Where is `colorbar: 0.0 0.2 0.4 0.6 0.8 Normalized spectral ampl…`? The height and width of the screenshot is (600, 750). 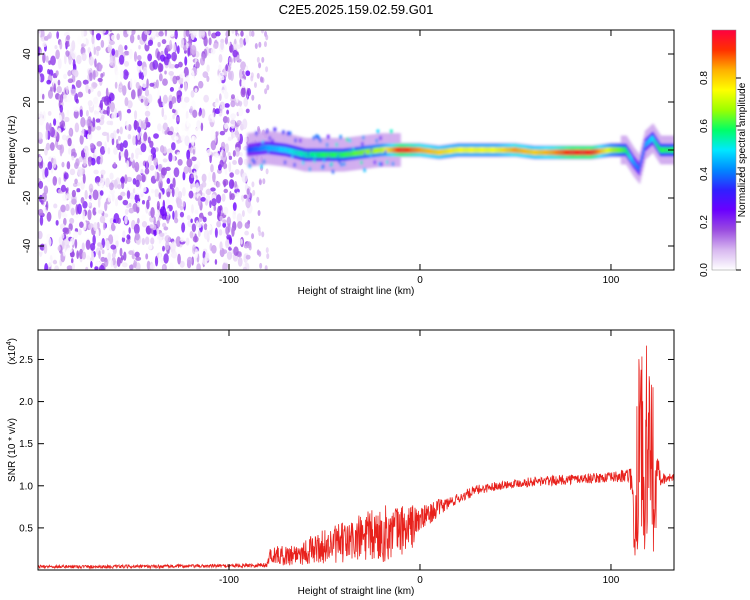 colorbar: 0.0 0.2 0.4 0.6 0.8 Normalized spectral ampl… is located at coordinates (723, 153).